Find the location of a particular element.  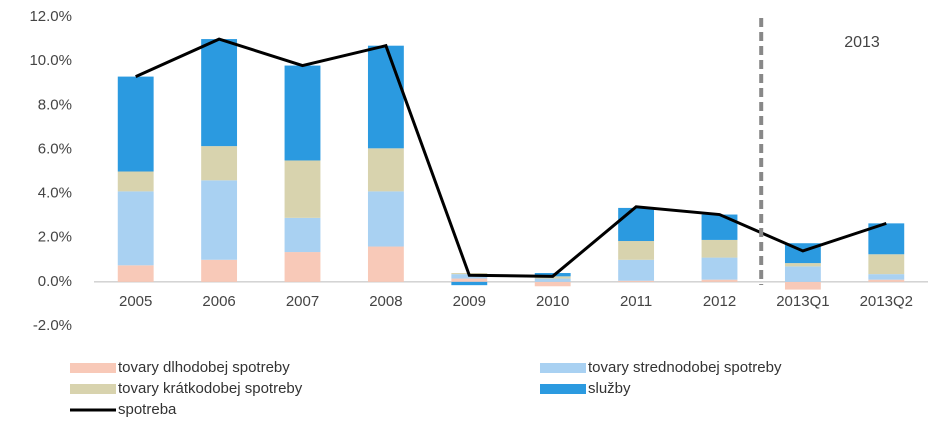

x-tick-label: 2009 is located at coordinates (469, 301).